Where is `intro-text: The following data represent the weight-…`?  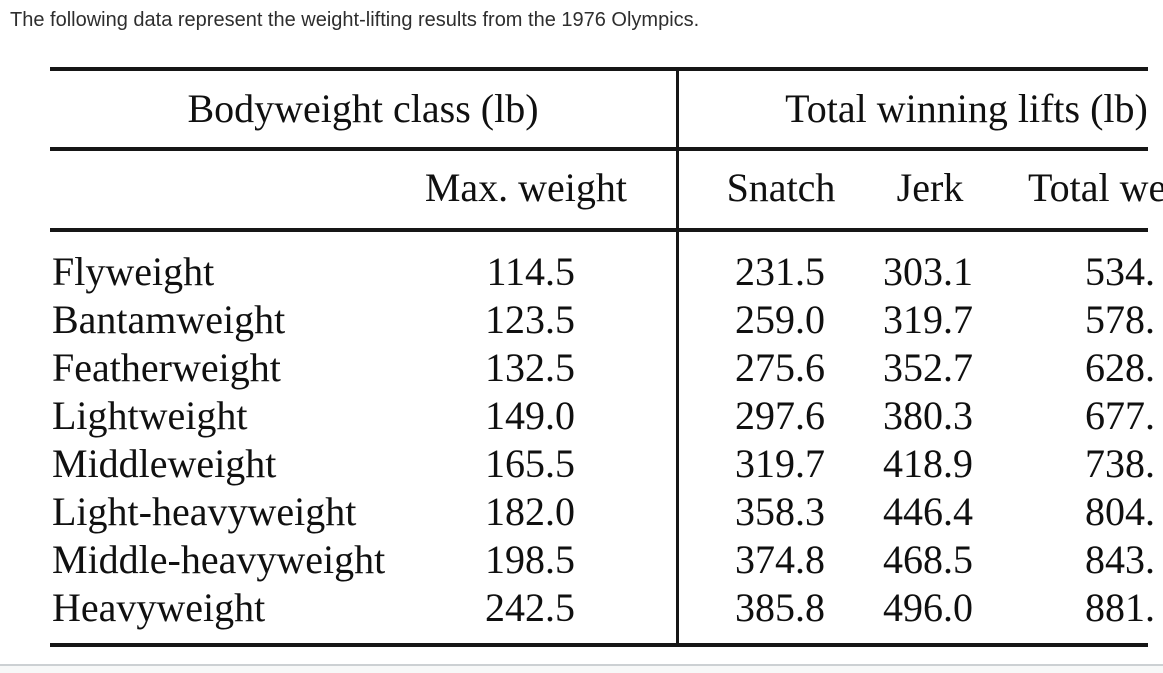 intro-text: The following data represent the weight-… is located at coordinates (355, 20).